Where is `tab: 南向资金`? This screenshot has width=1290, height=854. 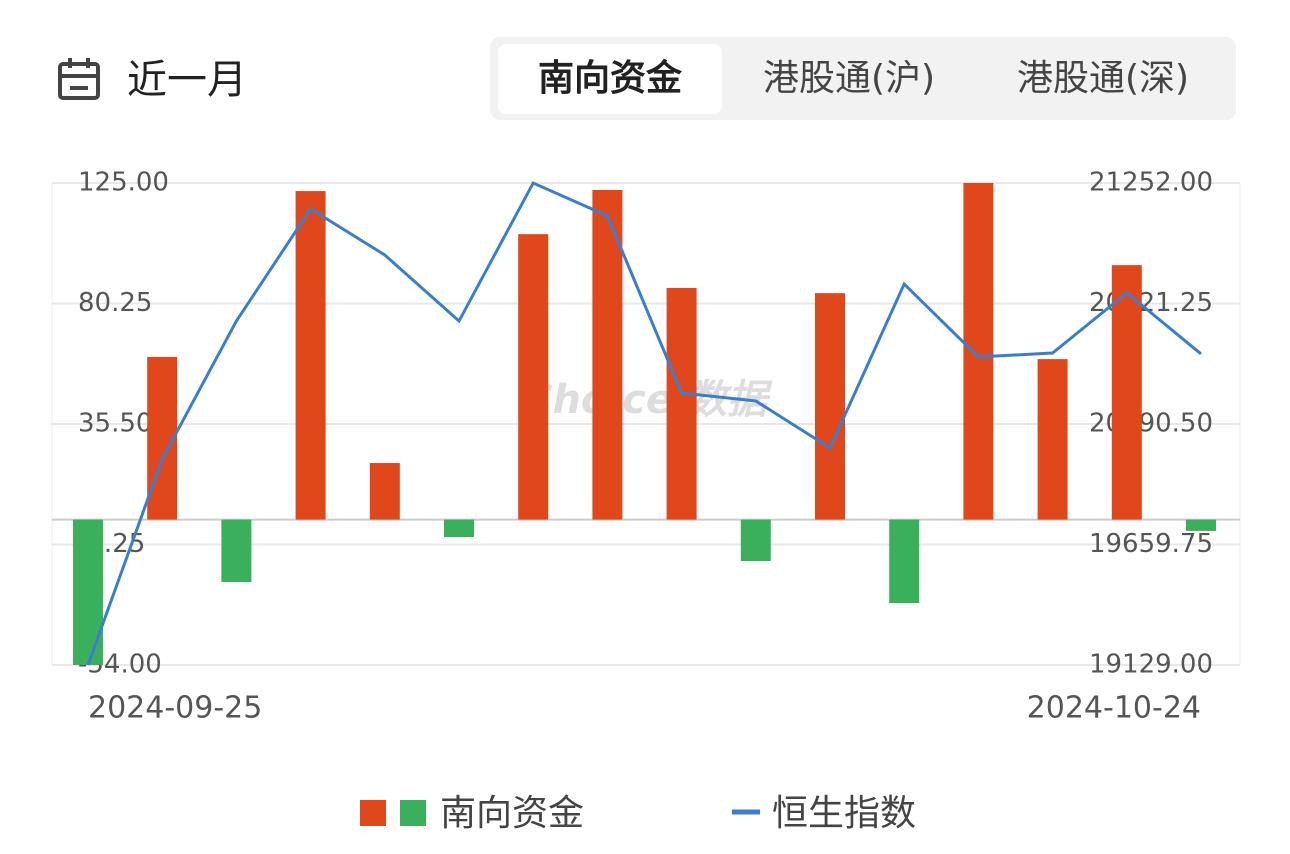 tab: 南向资金 is located at coordinates (610, 78).